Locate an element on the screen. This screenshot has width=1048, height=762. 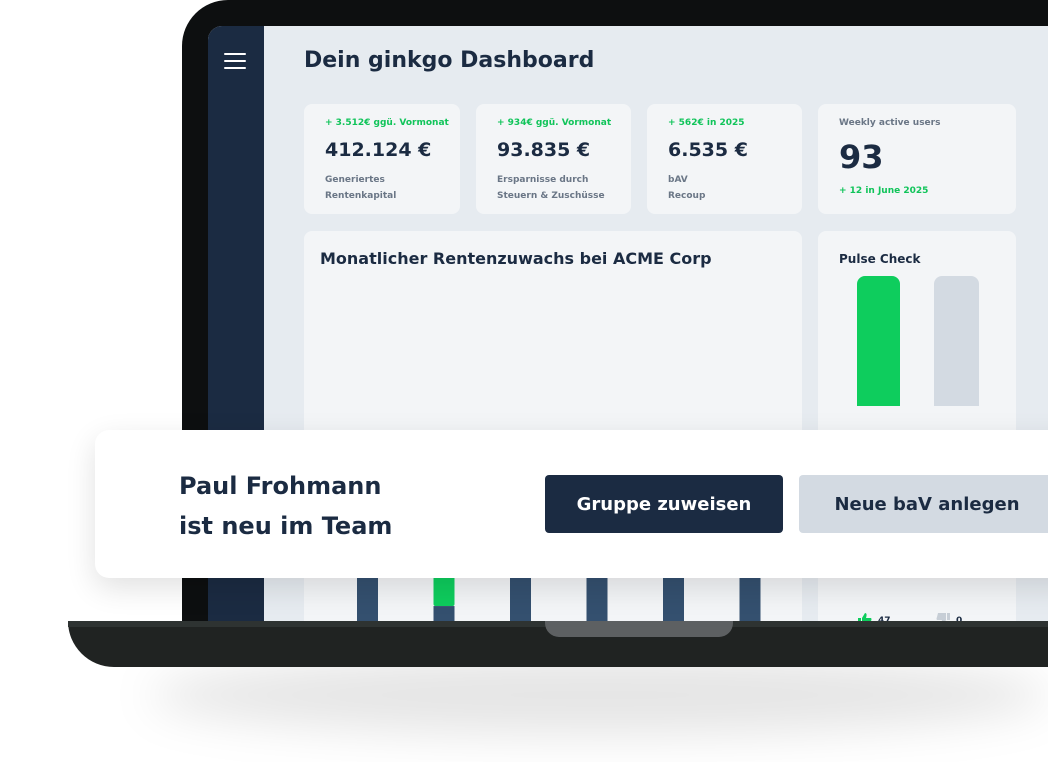
notification-name: Paul Frohmann is located at coordinates (280, 486).